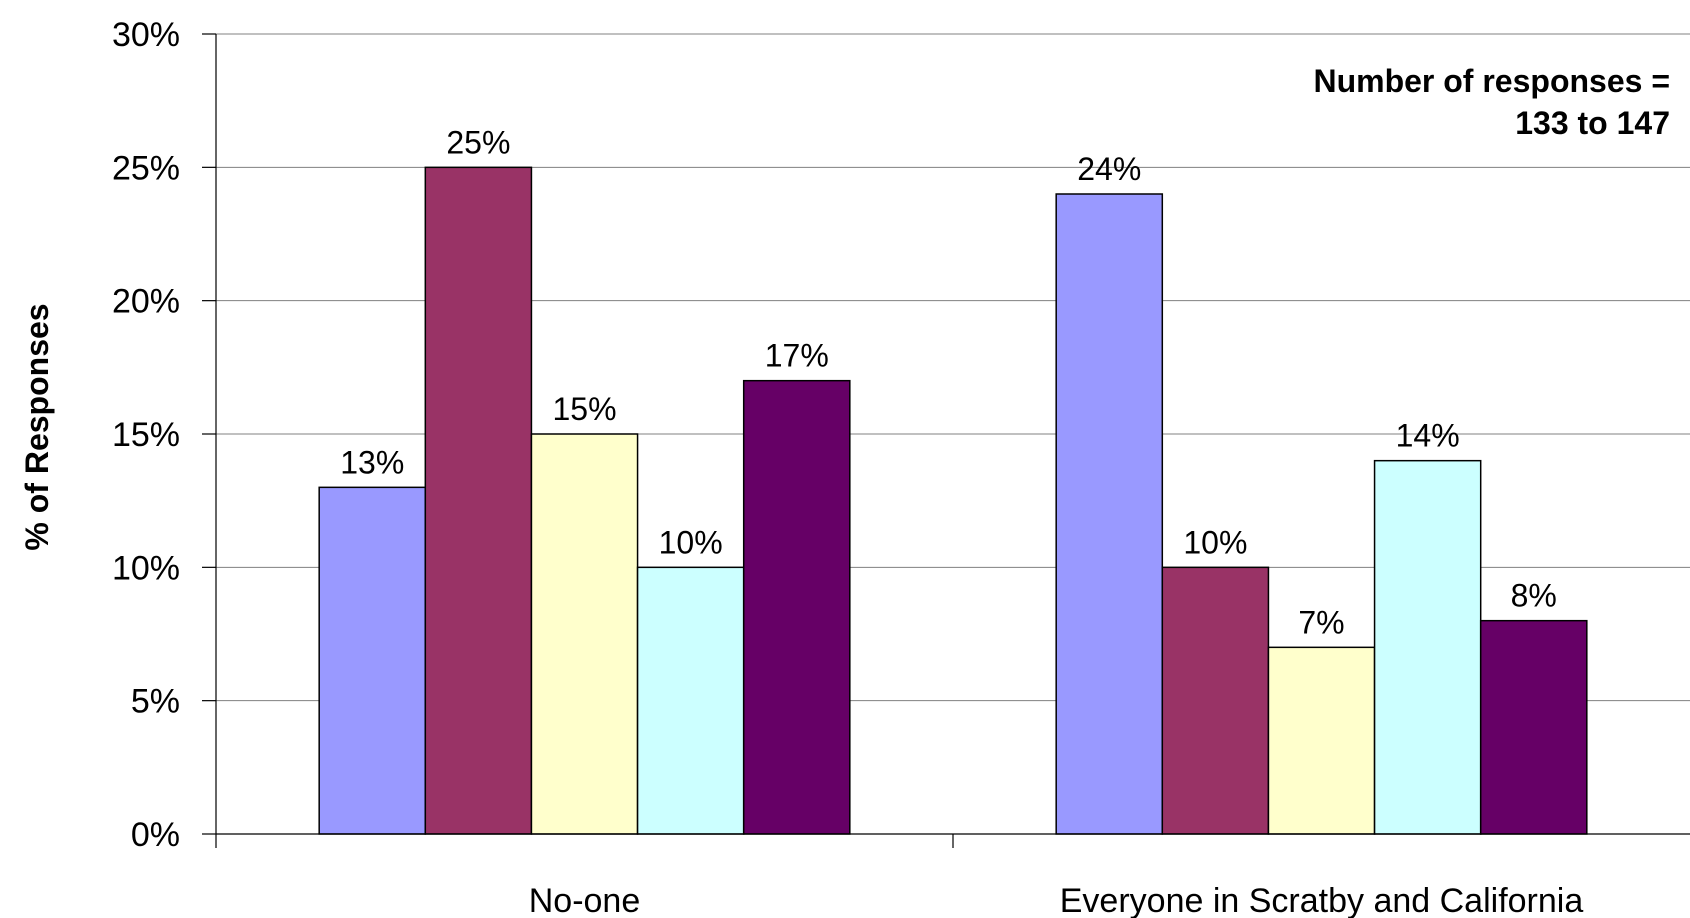 Image resolution: width=1690 pixels, height=918 pixels. Describe the element at coordinates (1534, 596) in the screenshot. I see `data-label: 8%` at that location.